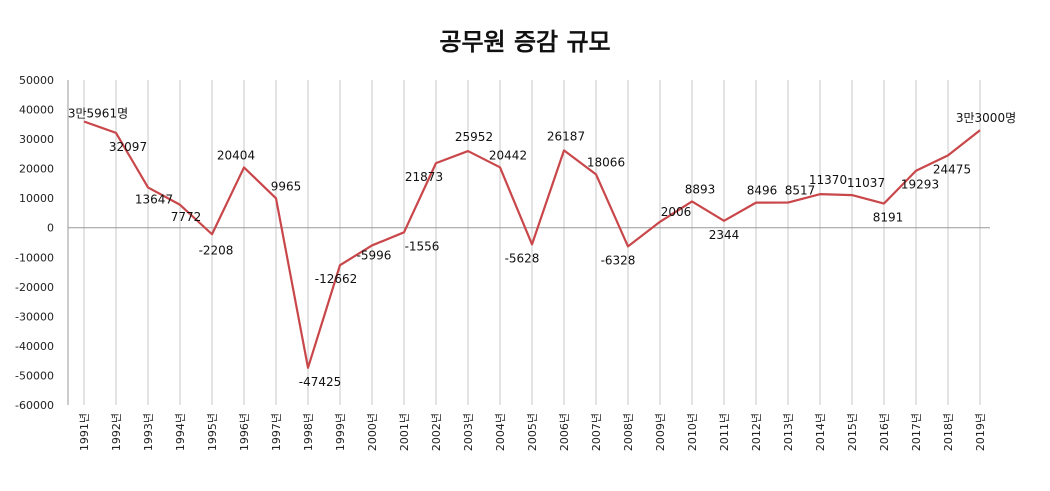  Describe the element at coordinates (34, 405) in the screenshot. I see `y-tick-label: -60000` at that location.